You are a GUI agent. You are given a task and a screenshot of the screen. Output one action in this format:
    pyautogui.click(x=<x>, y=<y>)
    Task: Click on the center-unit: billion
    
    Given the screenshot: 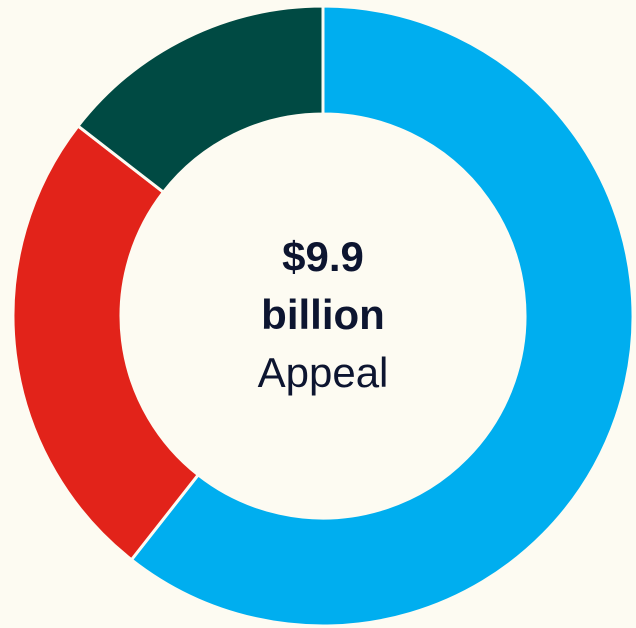 What is the action you would take?
    pyautogui.click(x=323, y=314)
    